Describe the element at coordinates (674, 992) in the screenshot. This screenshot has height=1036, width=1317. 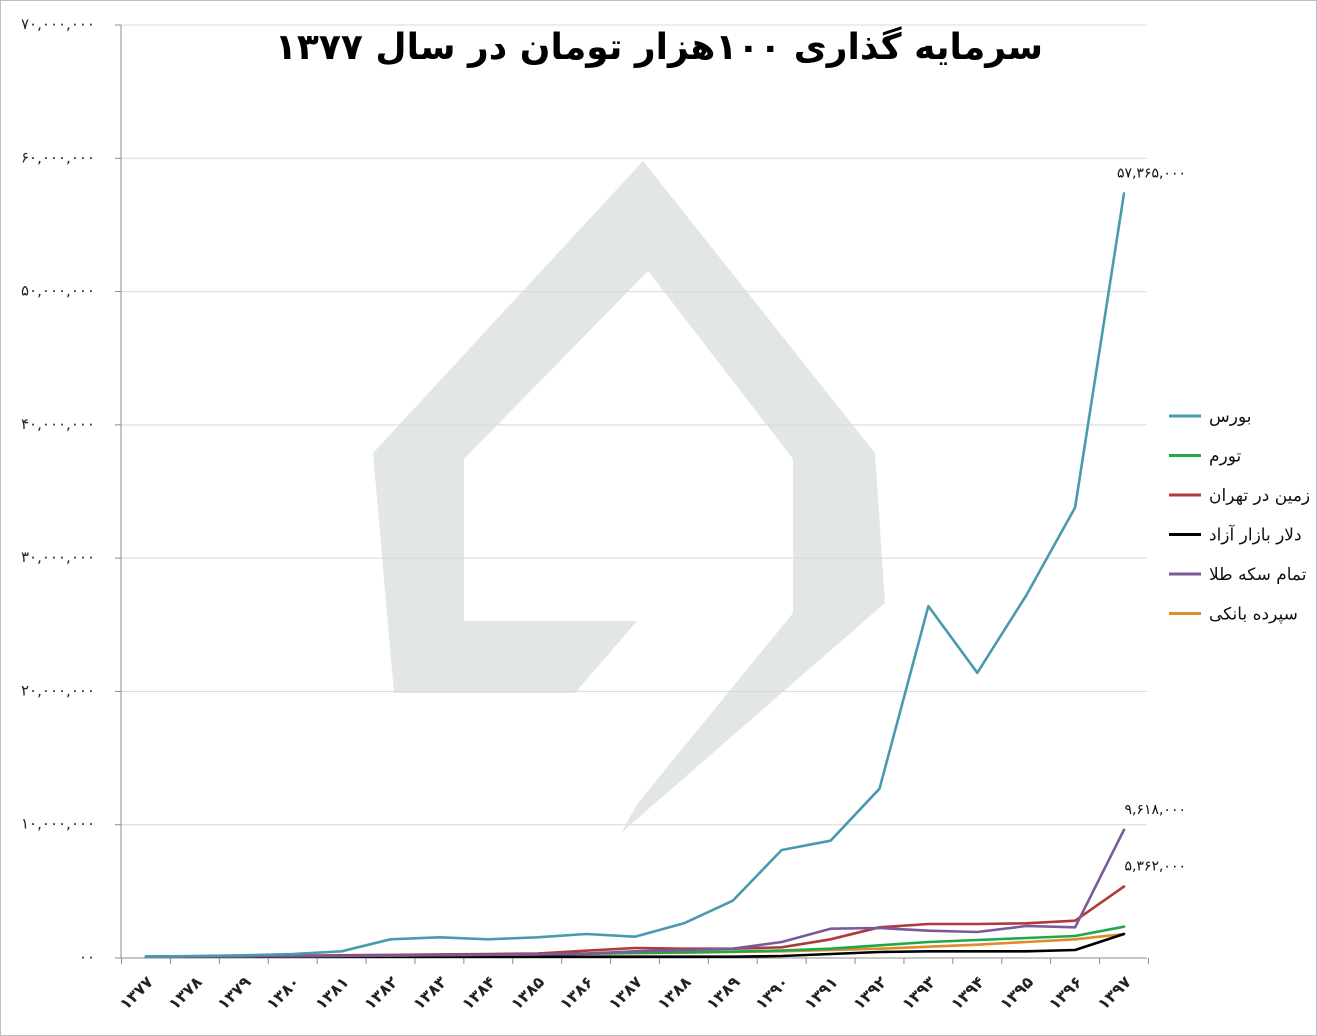
I see `x-tick-label: ۱۳۸۸` at that location.